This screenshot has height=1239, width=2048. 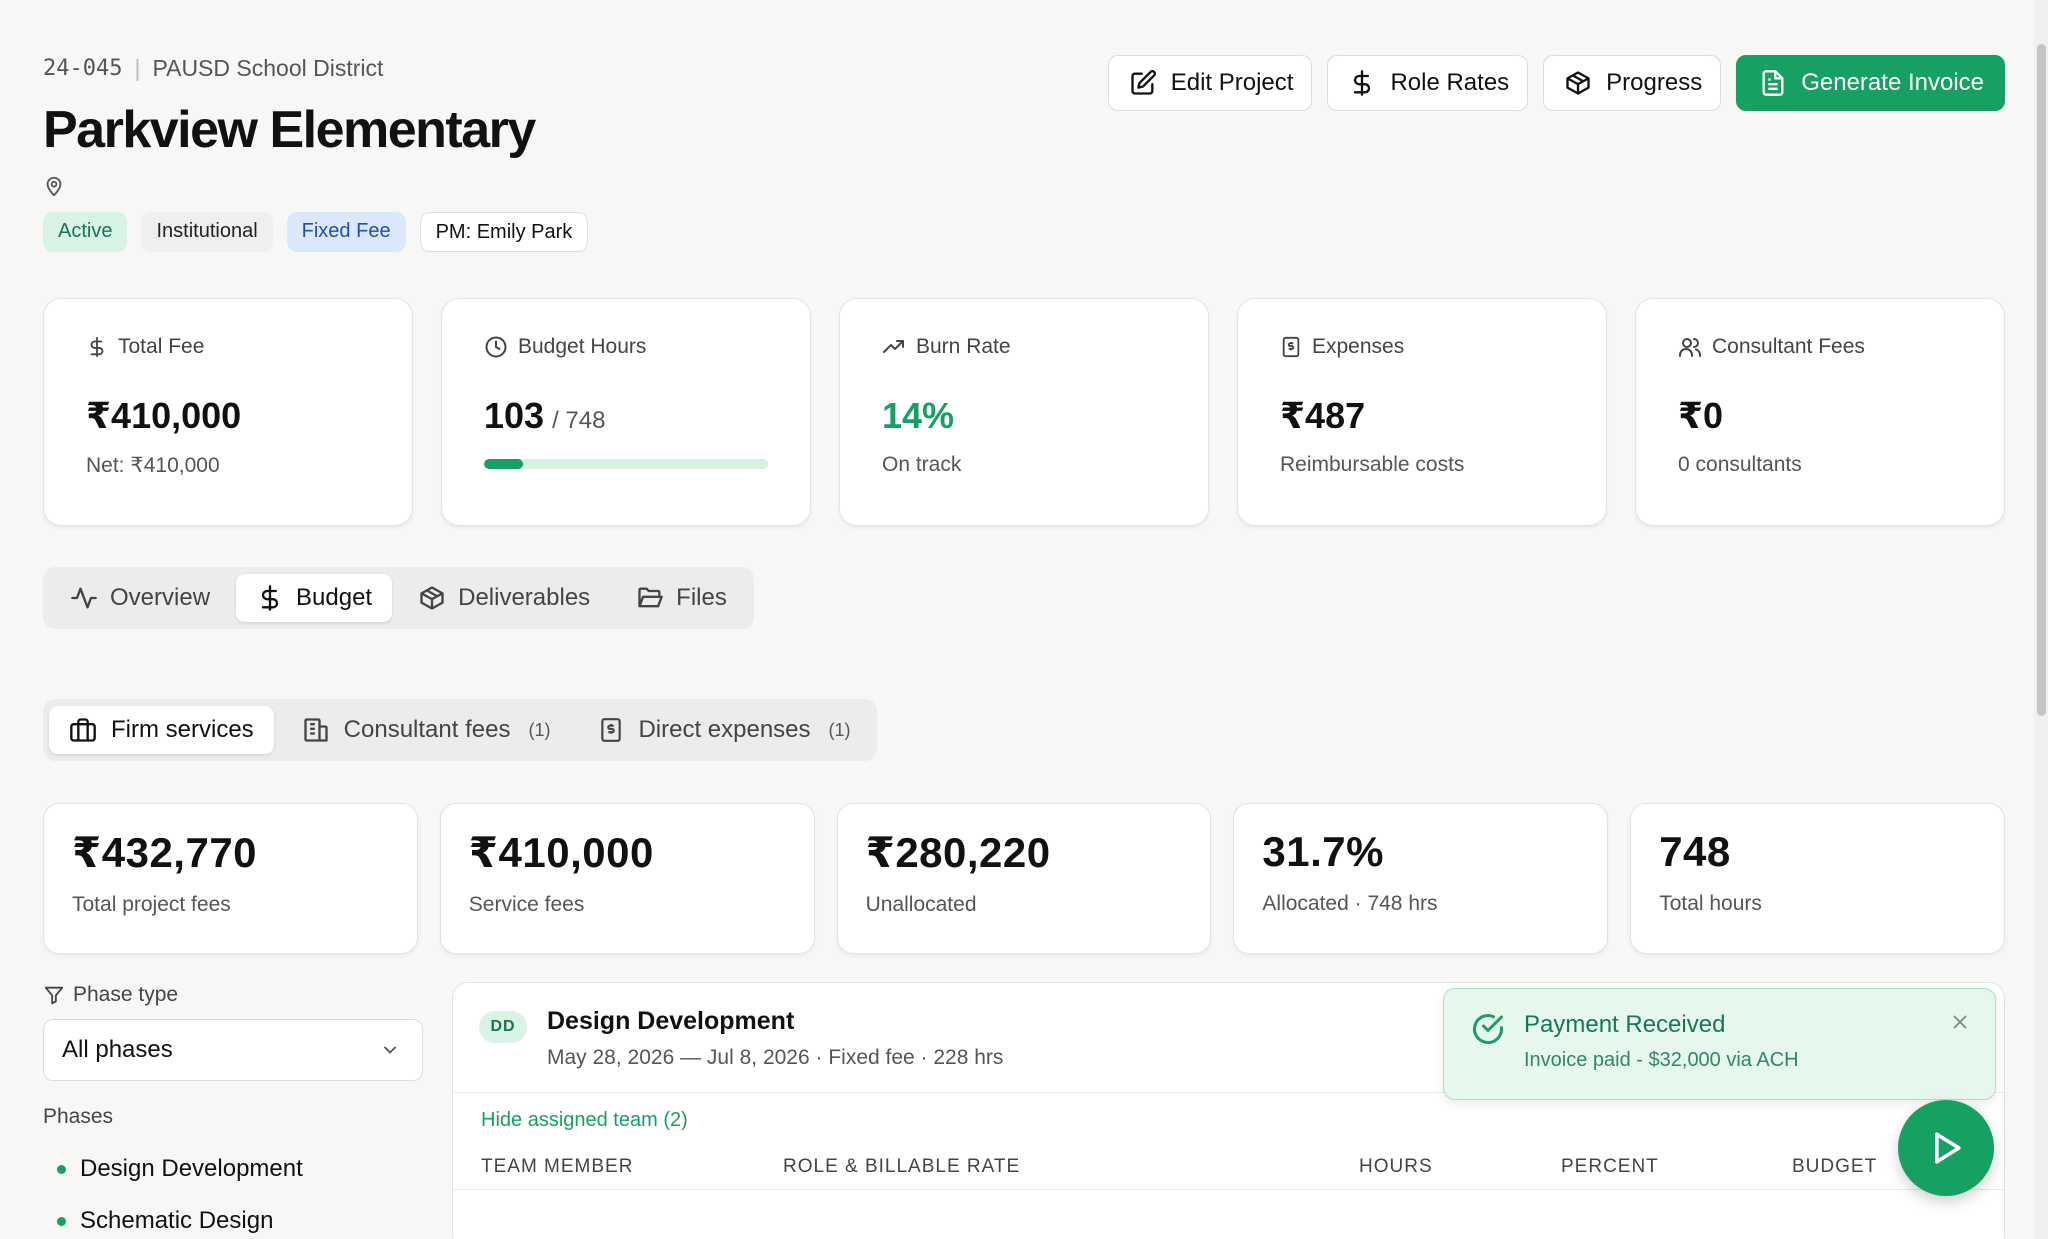 What do you see at coordinates (1892, 82) in the screenshot?
I see `generate-invoice-label: Generate Invoice` at bounding box center [1892, 82].